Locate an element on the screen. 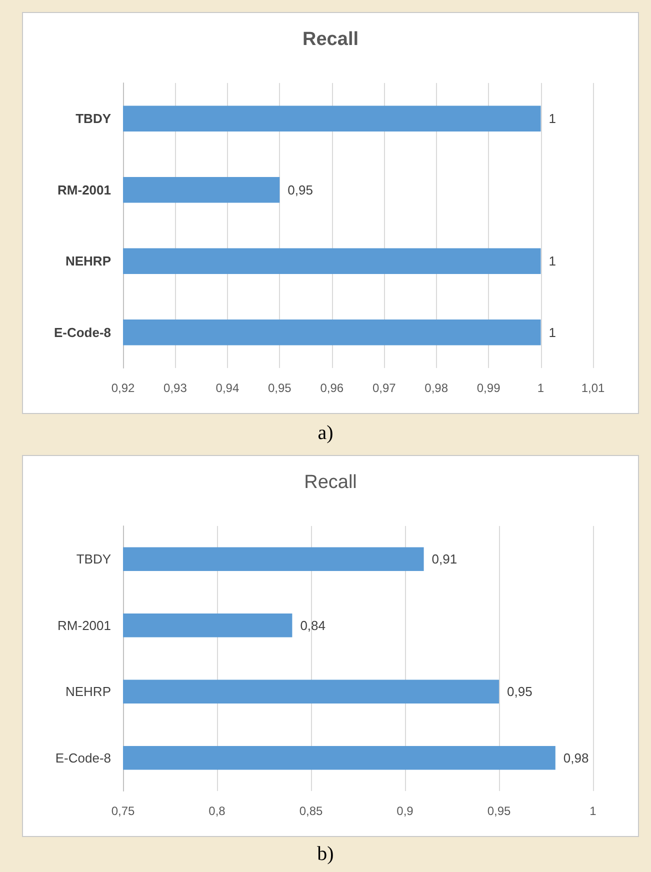 The image size is (651, 872). data-label: 0,91 is located at coordinates (445, 559).